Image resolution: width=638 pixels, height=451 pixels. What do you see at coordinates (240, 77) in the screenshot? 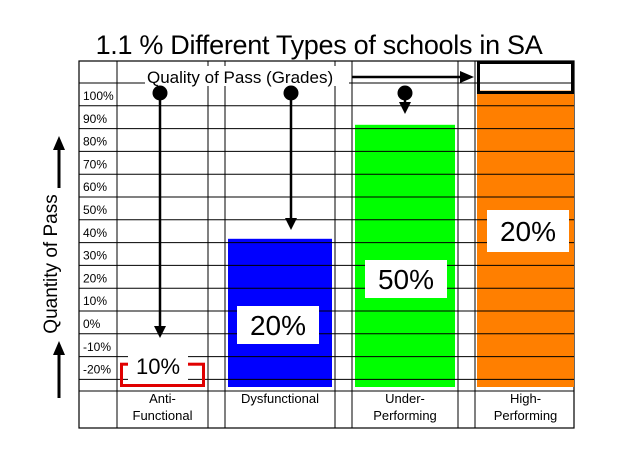
I see `quality-of-pass-label: Quality of Pass (Grades)` at bounding box center [240, 77].